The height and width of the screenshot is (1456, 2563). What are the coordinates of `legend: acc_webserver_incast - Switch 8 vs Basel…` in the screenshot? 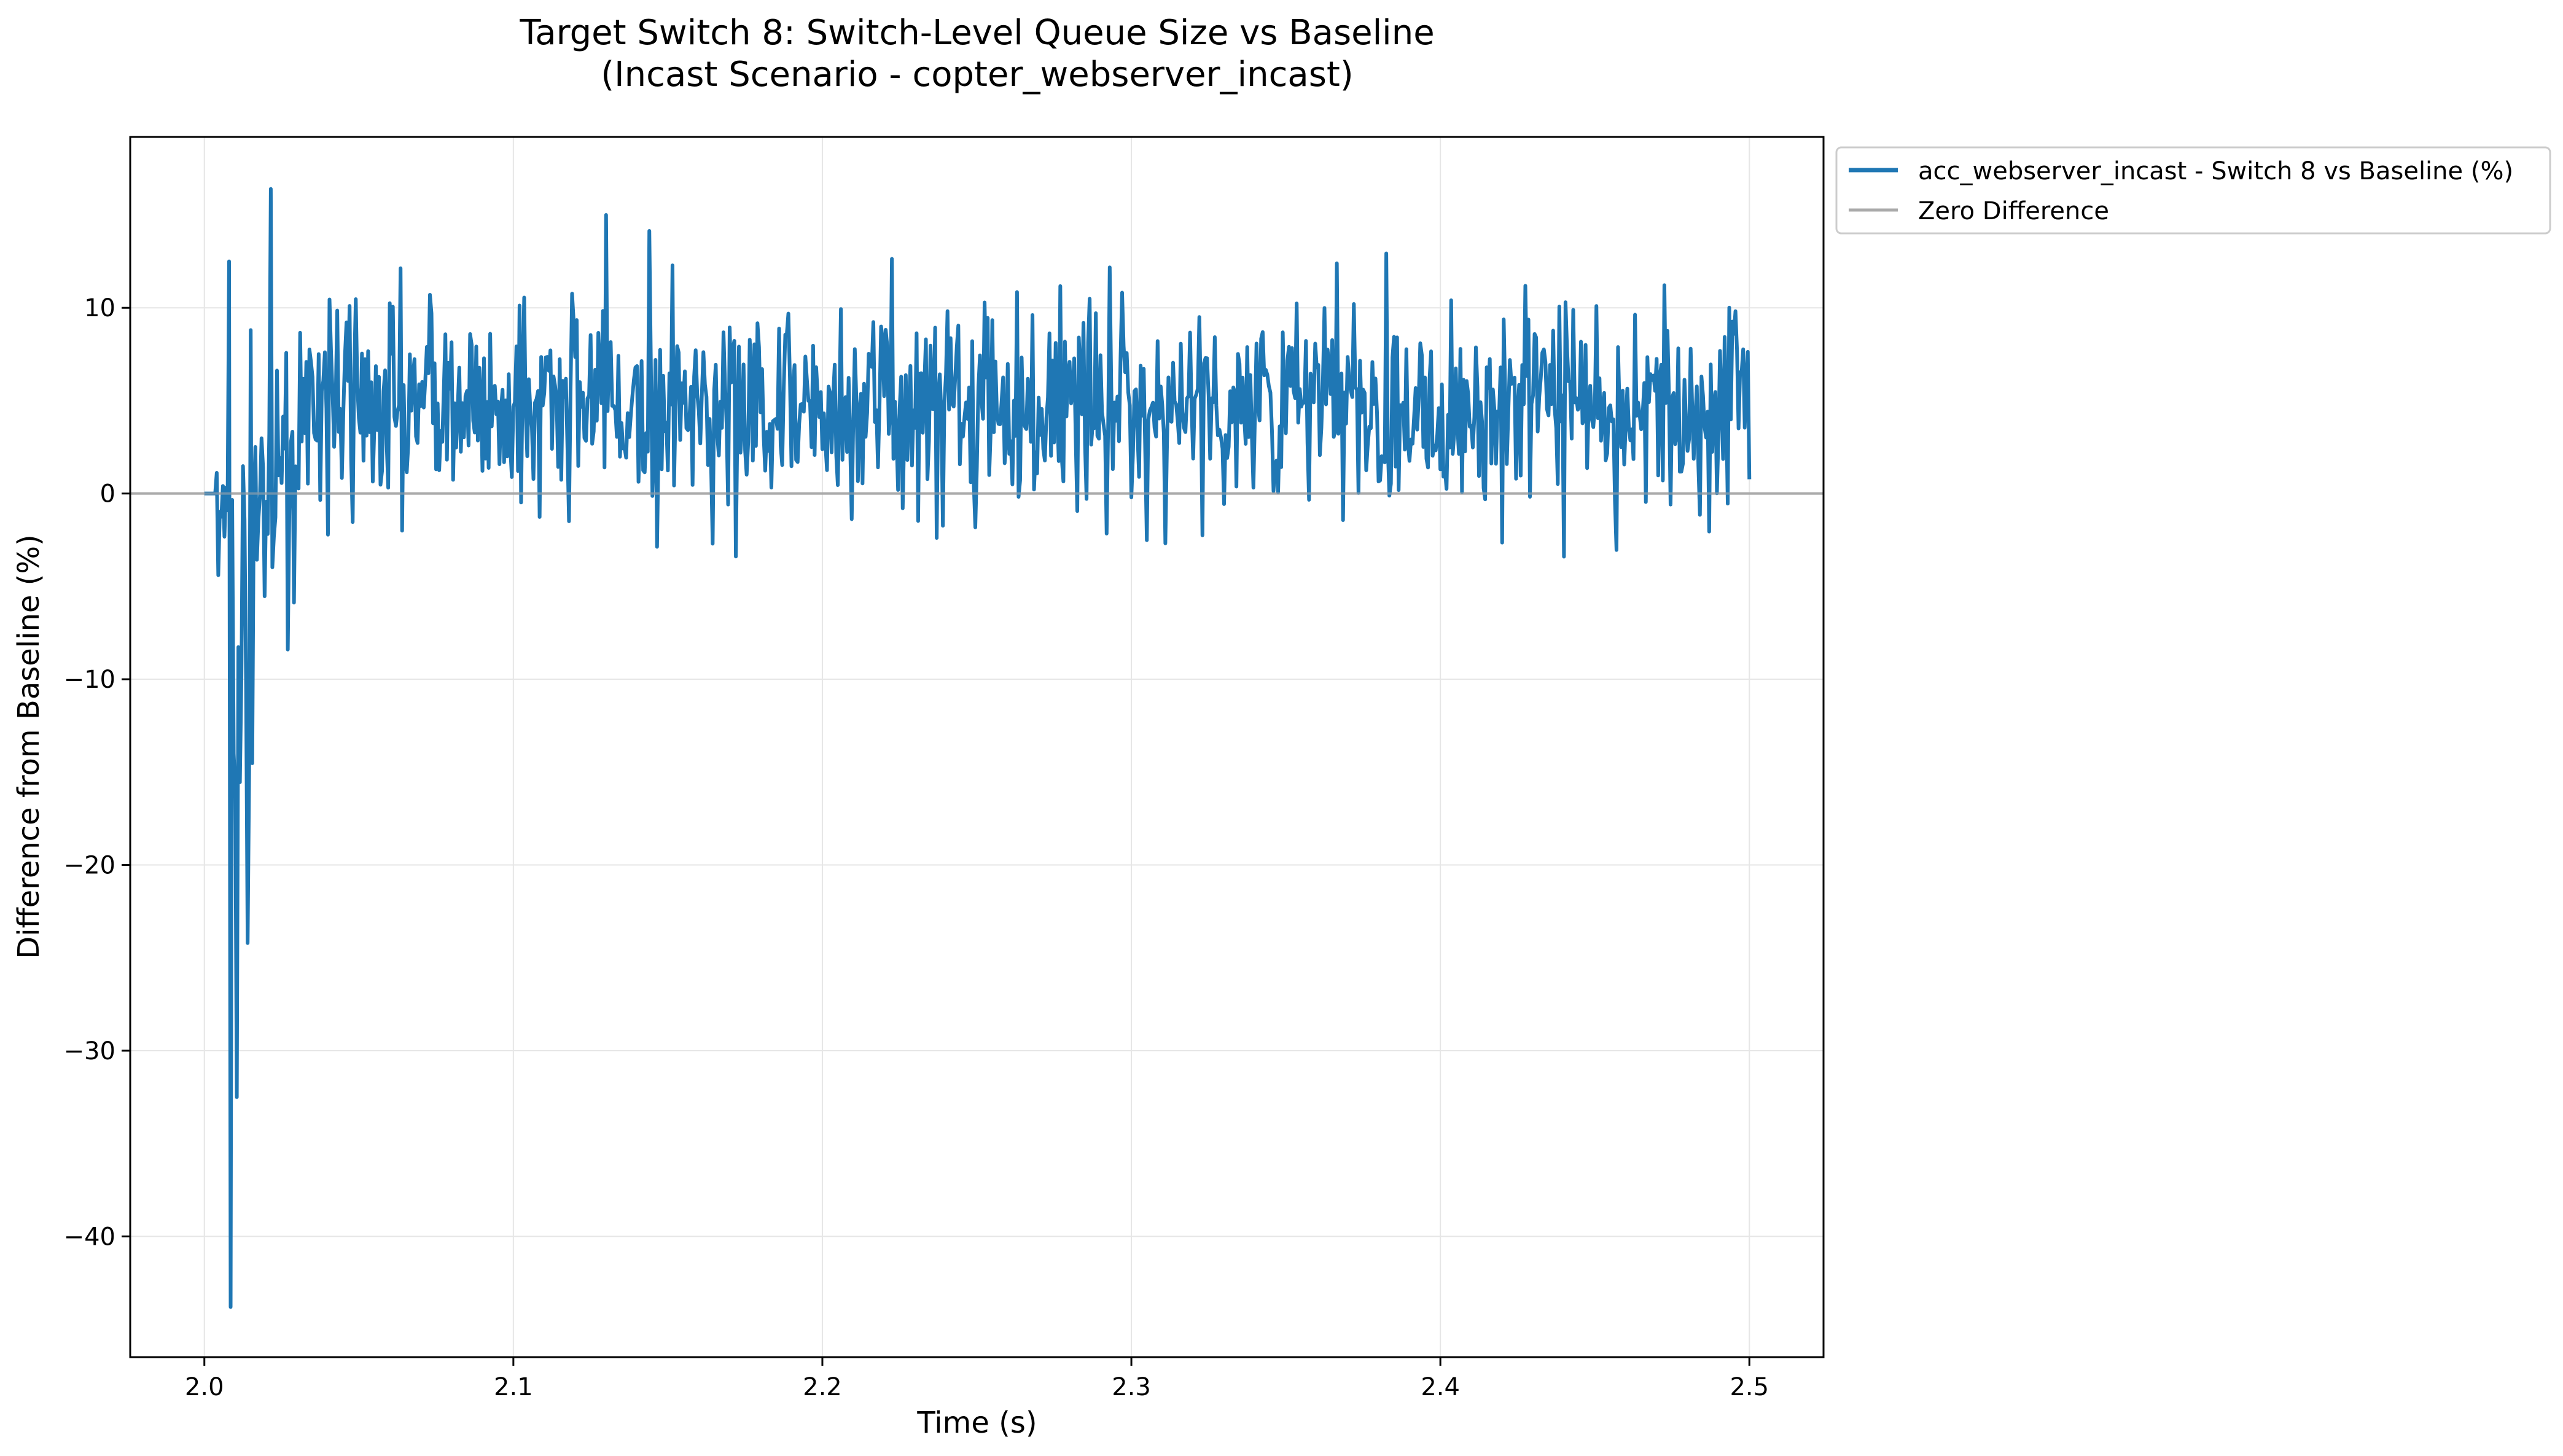 It's located at (2193, 190).